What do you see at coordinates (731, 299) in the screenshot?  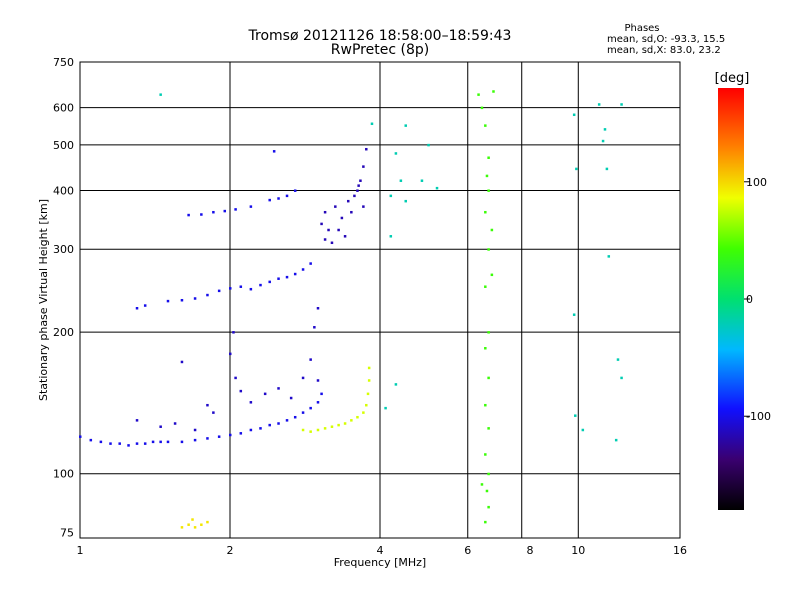 I see `colorbar` at bounding box center [731, 299].